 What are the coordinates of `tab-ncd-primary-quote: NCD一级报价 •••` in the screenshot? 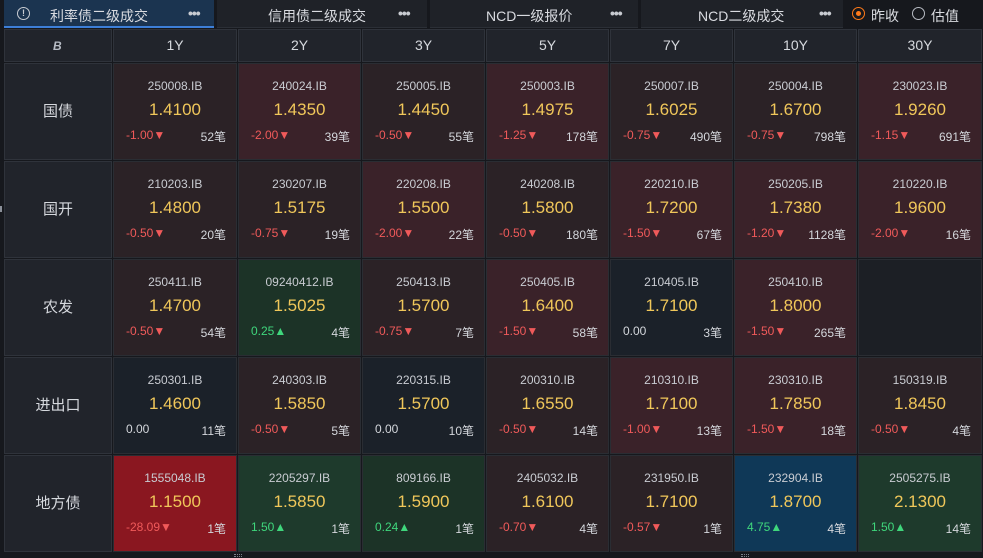 It's located at (534, 14).